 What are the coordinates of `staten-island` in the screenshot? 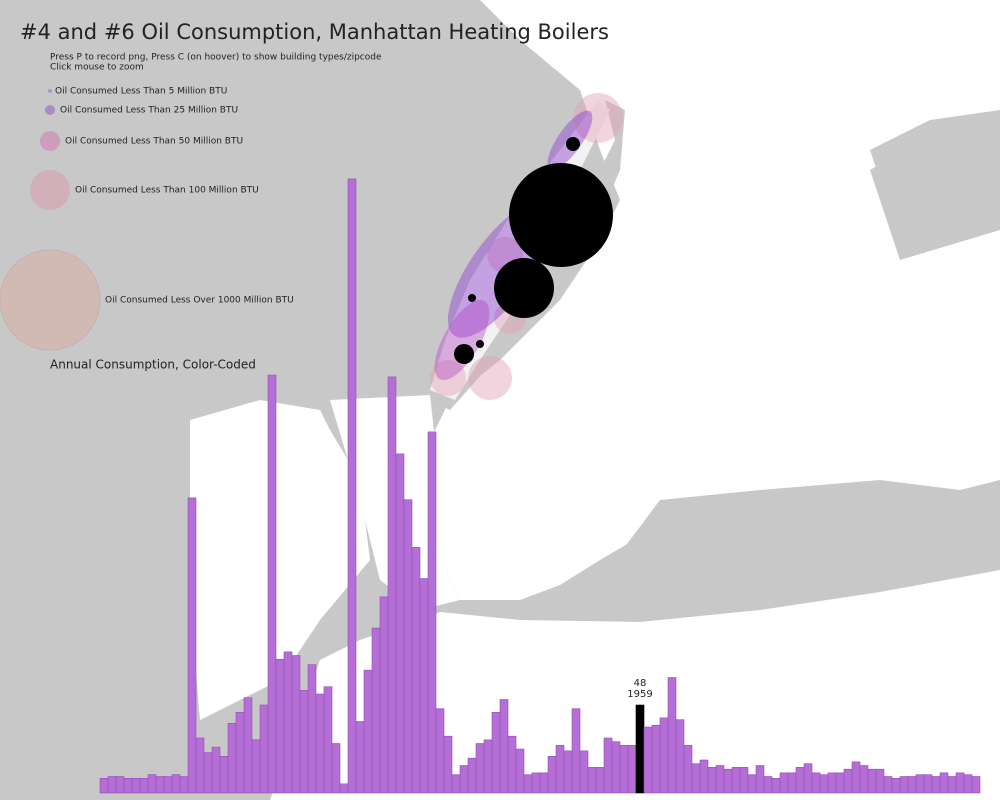 It's located at (280, 560).